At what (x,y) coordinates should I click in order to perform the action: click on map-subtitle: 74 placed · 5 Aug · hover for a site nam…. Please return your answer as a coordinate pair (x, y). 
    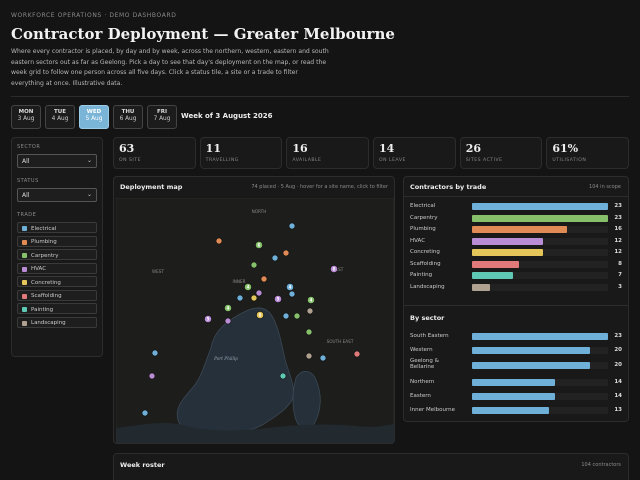
    Looking at the image, I should click on (319, 187).